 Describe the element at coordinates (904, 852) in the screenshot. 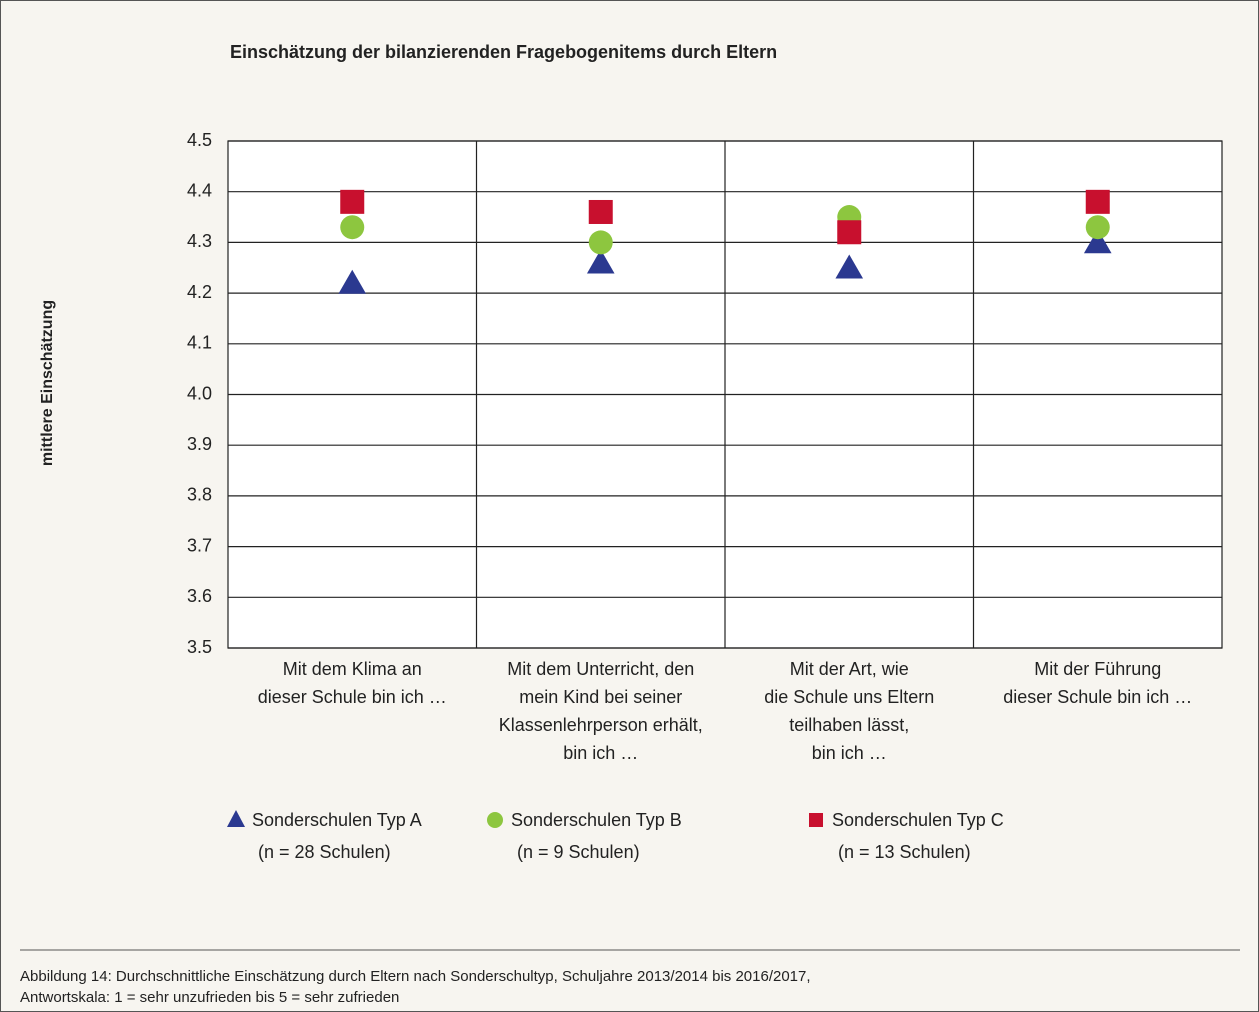

I see `legend-note: (n = 13 Schulen)` at that location.